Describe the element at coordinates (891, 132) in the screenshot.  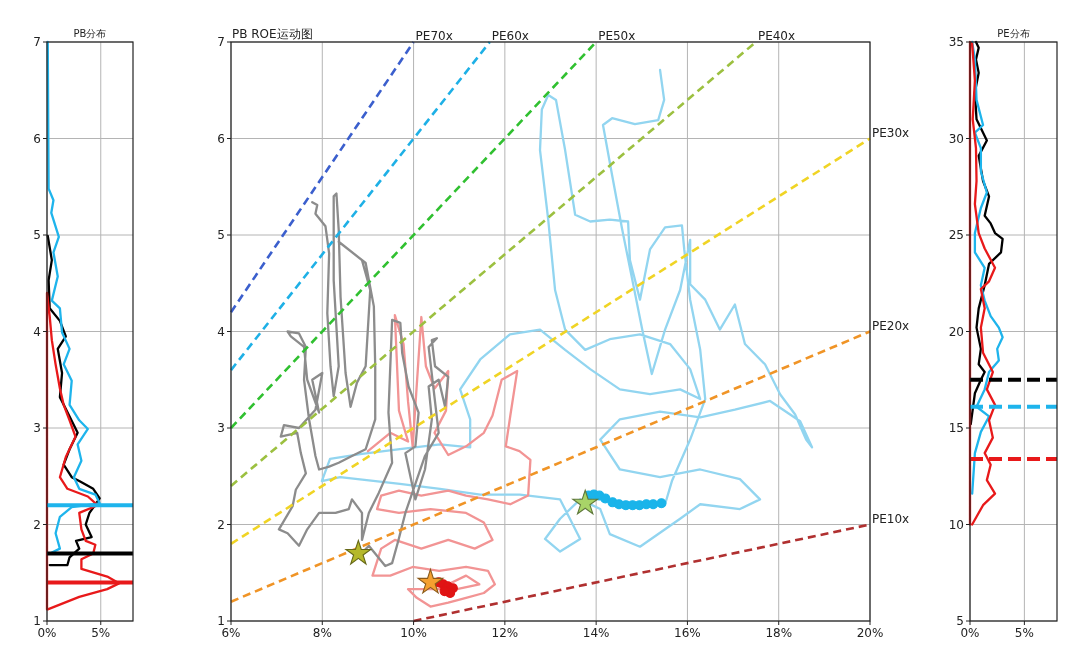
I see `series-label: PE30x` at that location.